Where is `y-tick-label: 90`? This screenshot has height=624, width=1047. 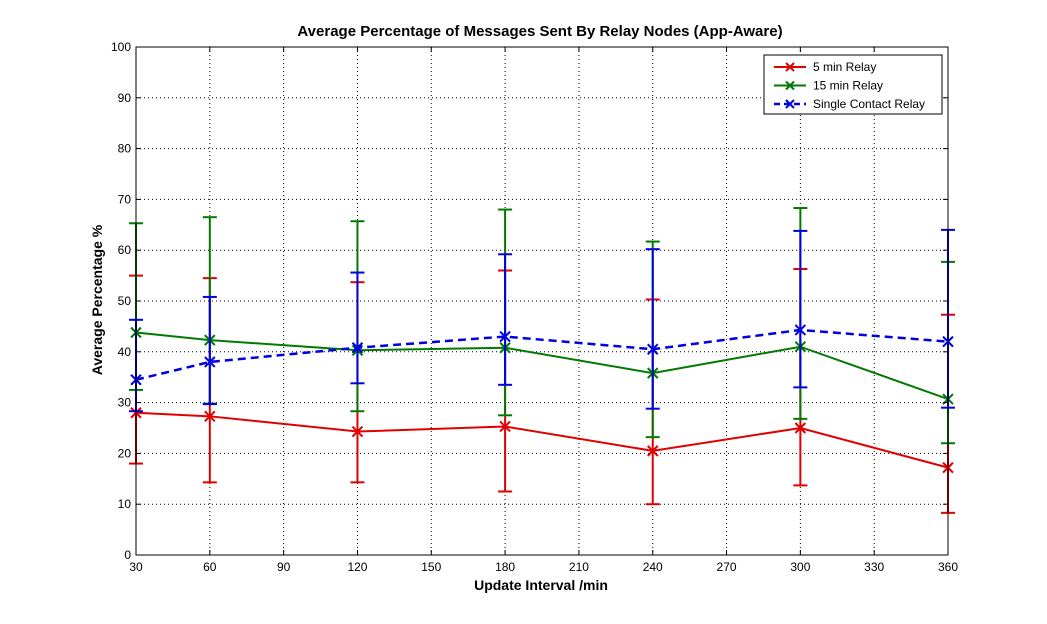 y-tick-label: 90 is located at coordinates (125, 98).